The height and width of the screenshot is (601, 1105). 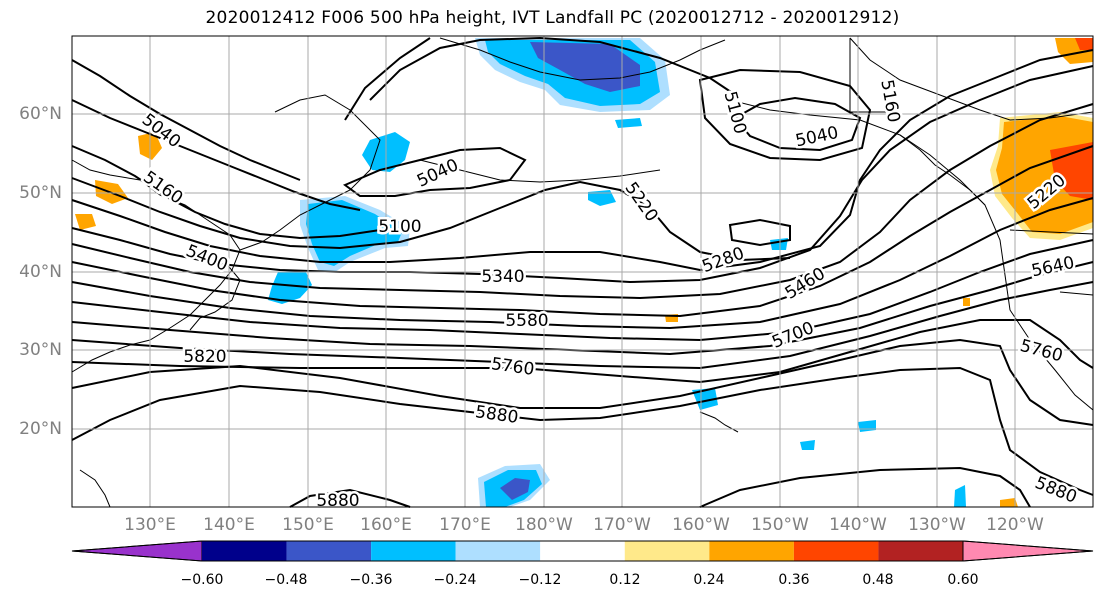 I want to click on lon-label-150e: 150°E, so click(x=308, y=525).